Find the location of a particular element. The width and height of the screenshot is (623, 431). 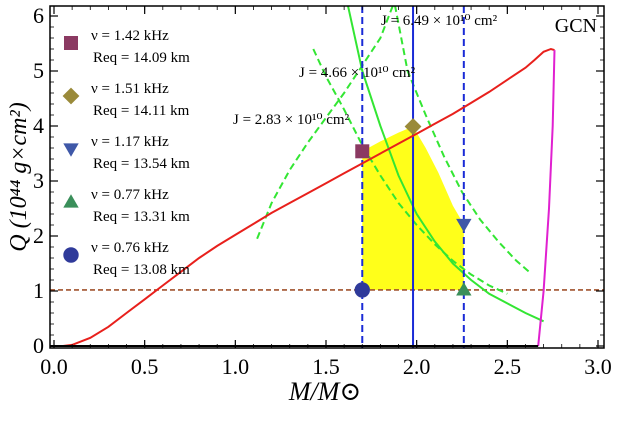

legend-marker-triangle-up is located at coordinates (71, 201).